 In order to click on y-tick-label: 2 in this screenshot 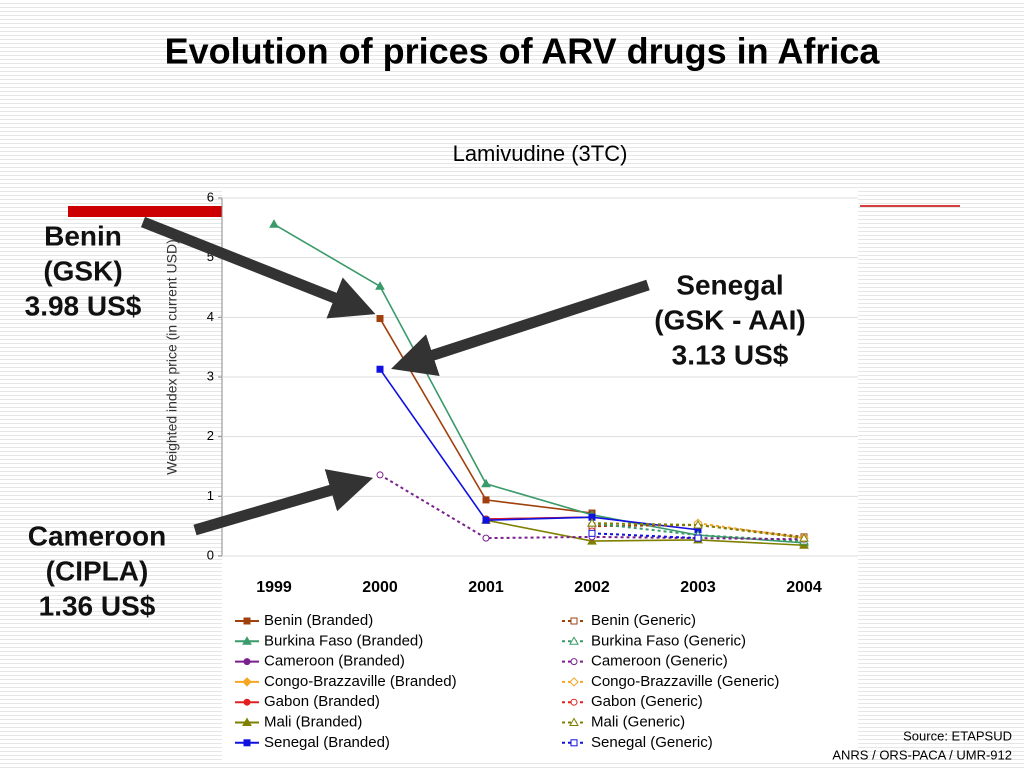, I will do `click(210, 435)`.